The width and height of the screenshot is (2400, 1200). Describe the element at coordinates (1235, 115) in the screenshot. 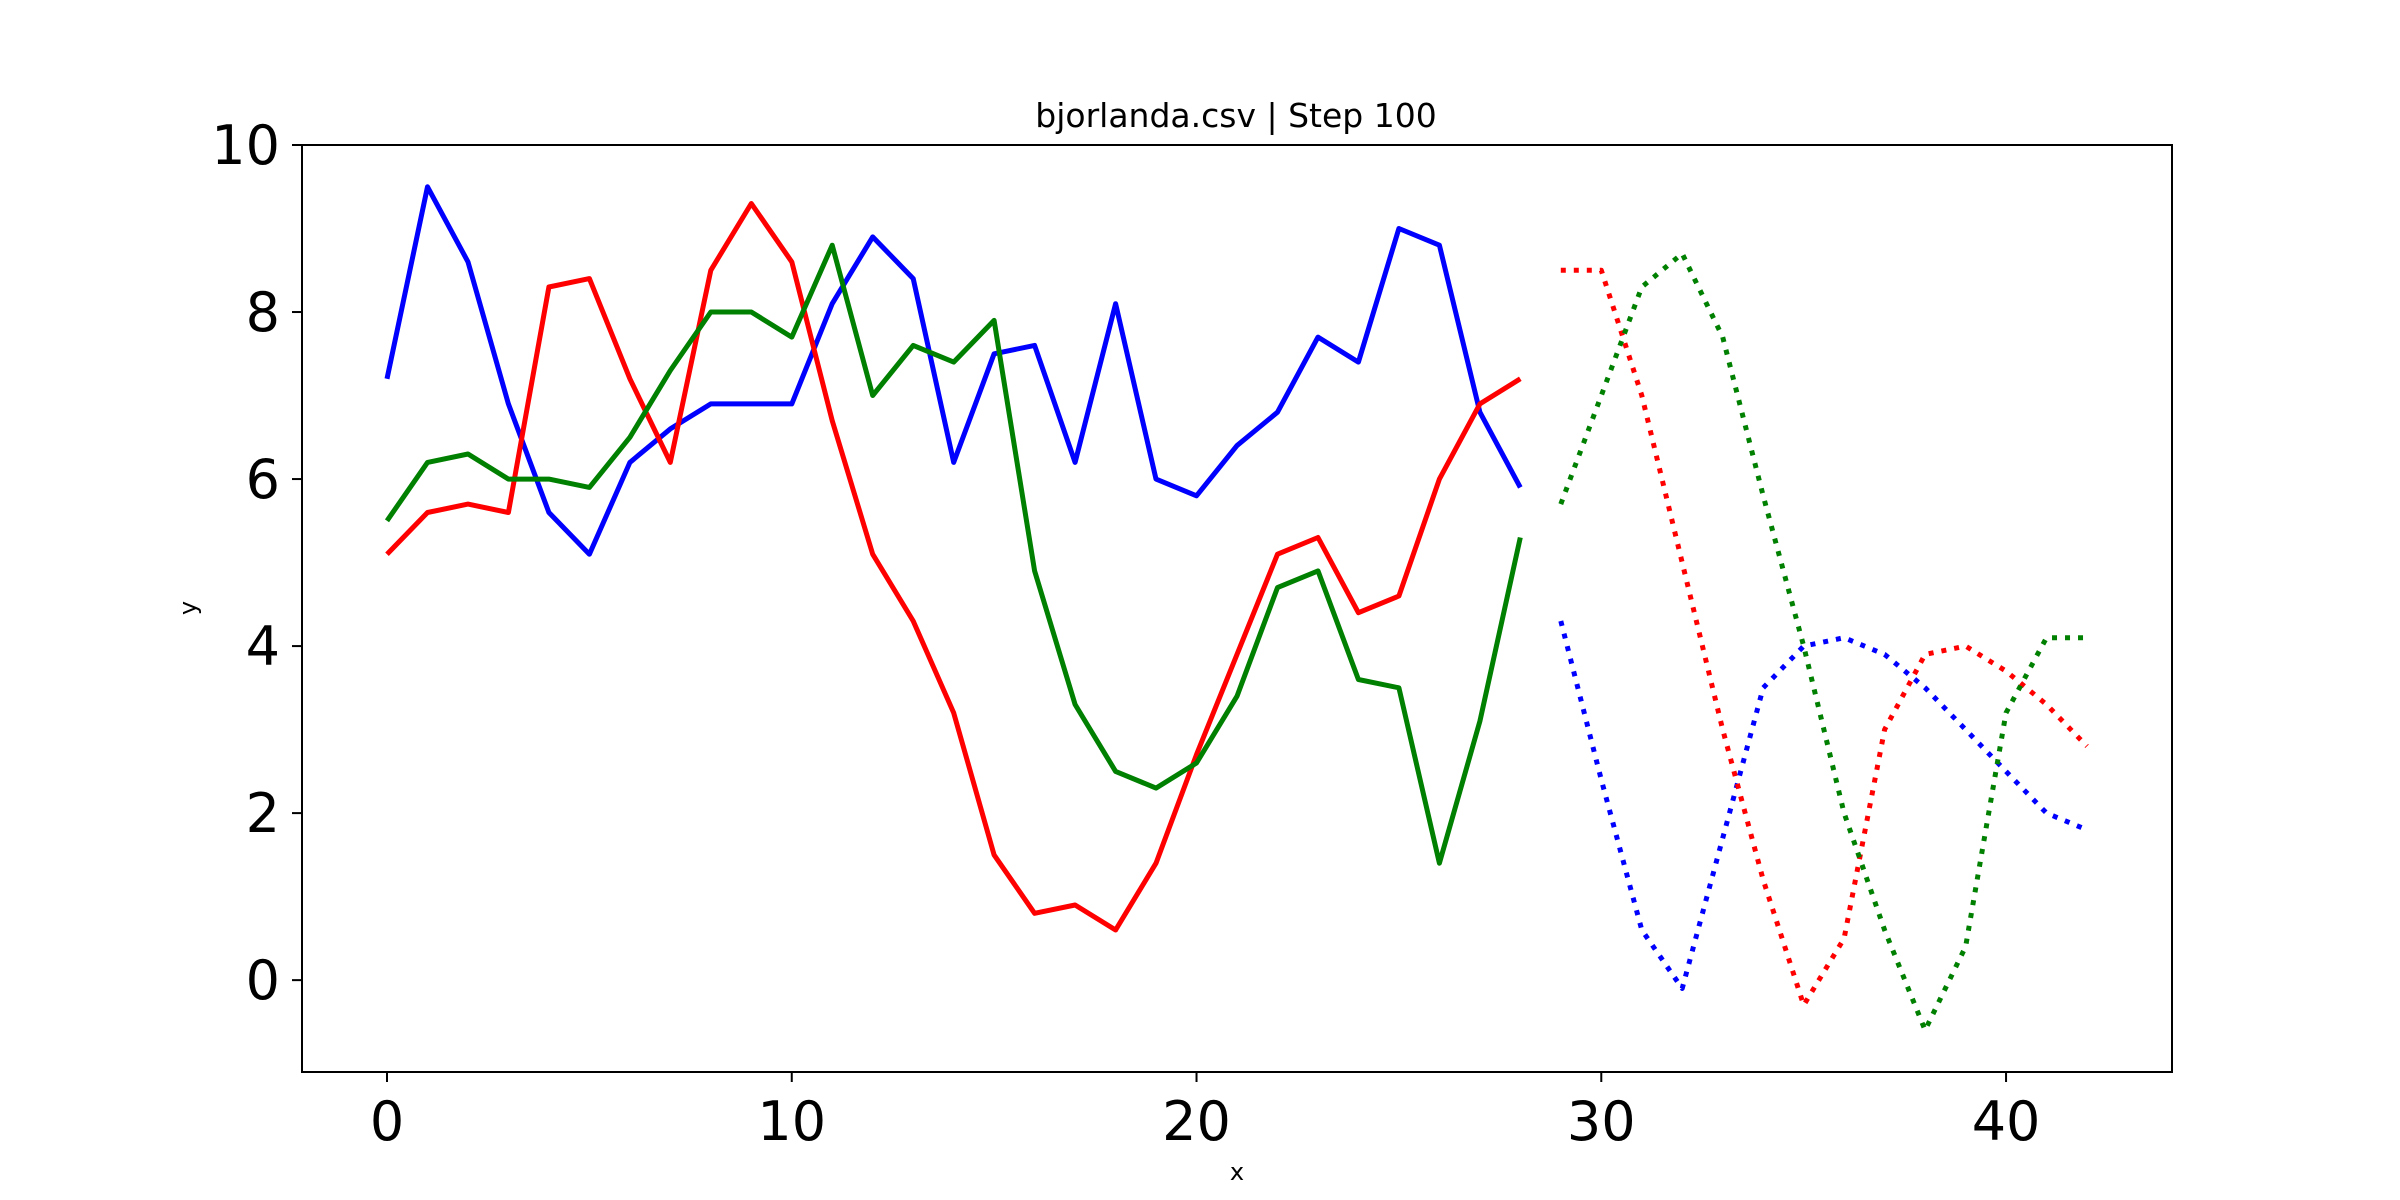

I see `chart-title: bjorlanda.csv | Step 100` at that location.